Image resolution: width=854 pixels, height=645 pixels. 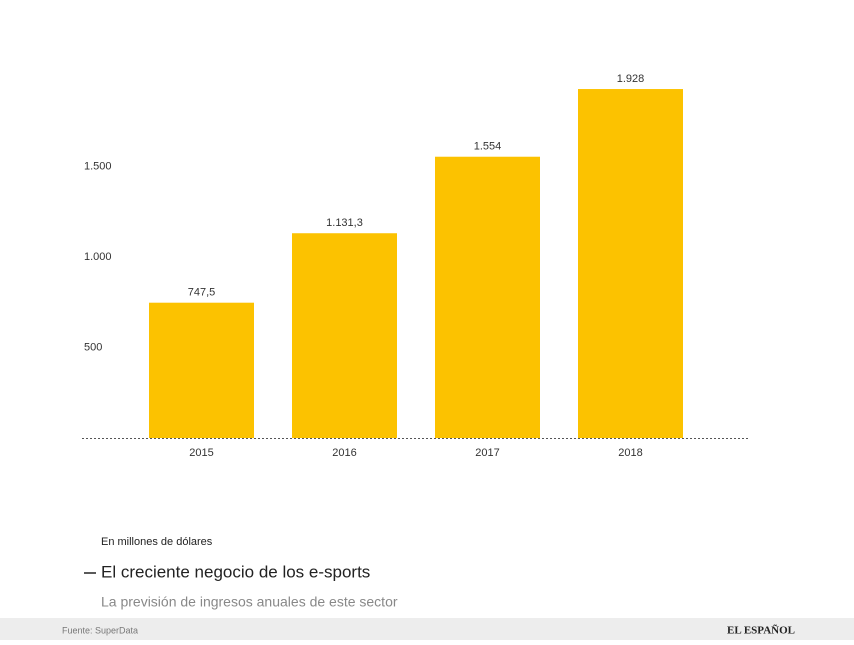 I want to click on chart-title: El creciente negocio de los e-sports, so click(x=235, y=571).